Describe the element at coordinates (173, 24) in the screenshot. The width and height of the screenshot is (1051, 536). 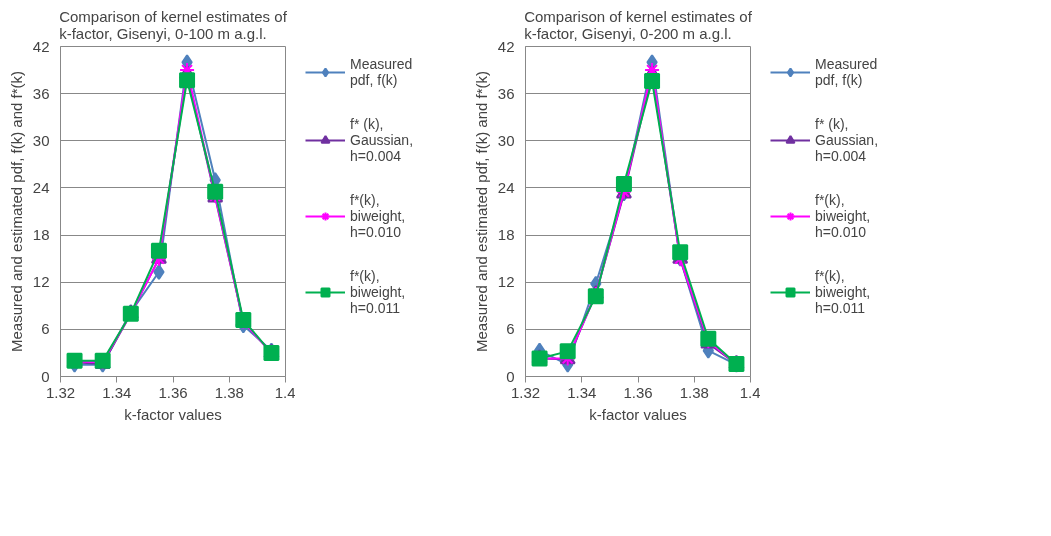
I see `chart-title: Comparison of kernel estimates of k-factor, Gisenyi, 0-100 m a.g.l.` at that location.